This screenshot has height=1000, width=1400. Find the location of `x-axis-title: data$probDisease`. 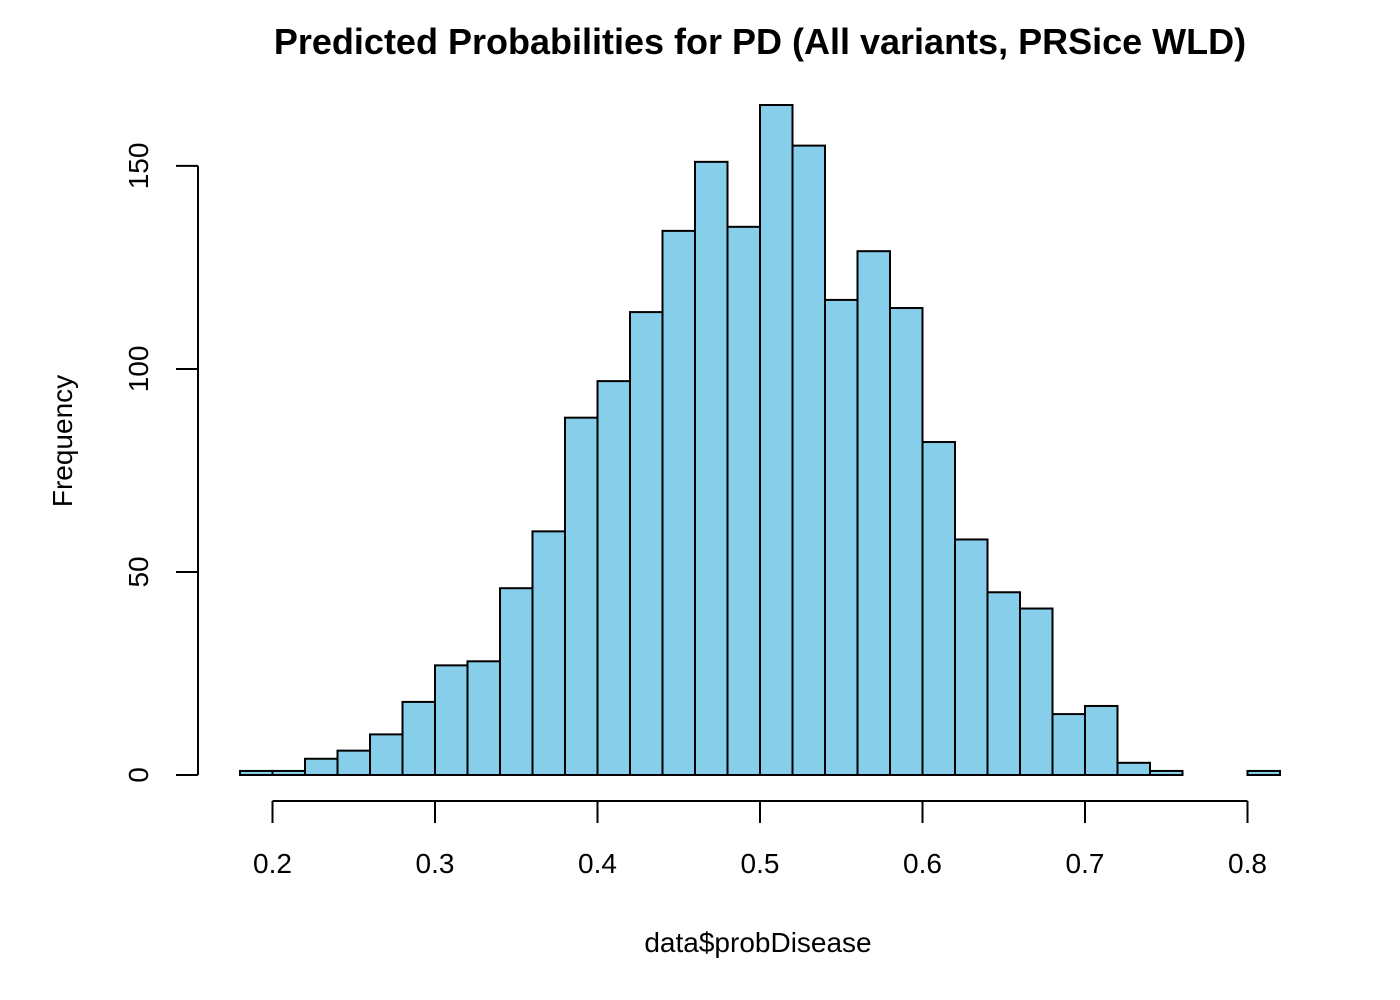

x-axis-title: data$probDisease is located at coordinates (757, 942).